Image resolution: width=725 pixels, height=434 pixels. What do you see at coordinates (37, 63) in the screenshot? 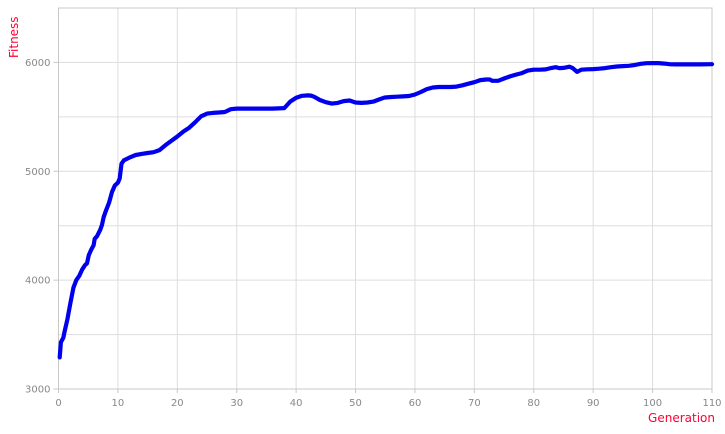
I see `y-tick-label: 6000` at bounding box center [37, 63].